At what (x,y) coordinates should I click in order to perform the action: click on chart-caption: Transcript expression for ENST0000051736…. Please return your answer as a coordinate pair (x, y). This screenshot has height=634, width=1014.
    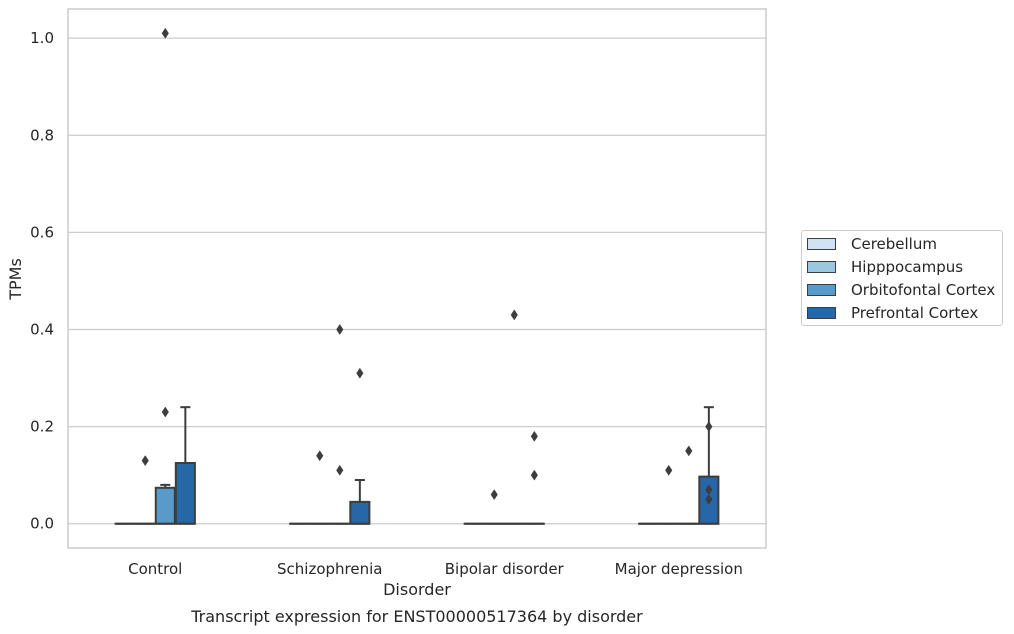
    Looking at the image, I should click on (416, 616).